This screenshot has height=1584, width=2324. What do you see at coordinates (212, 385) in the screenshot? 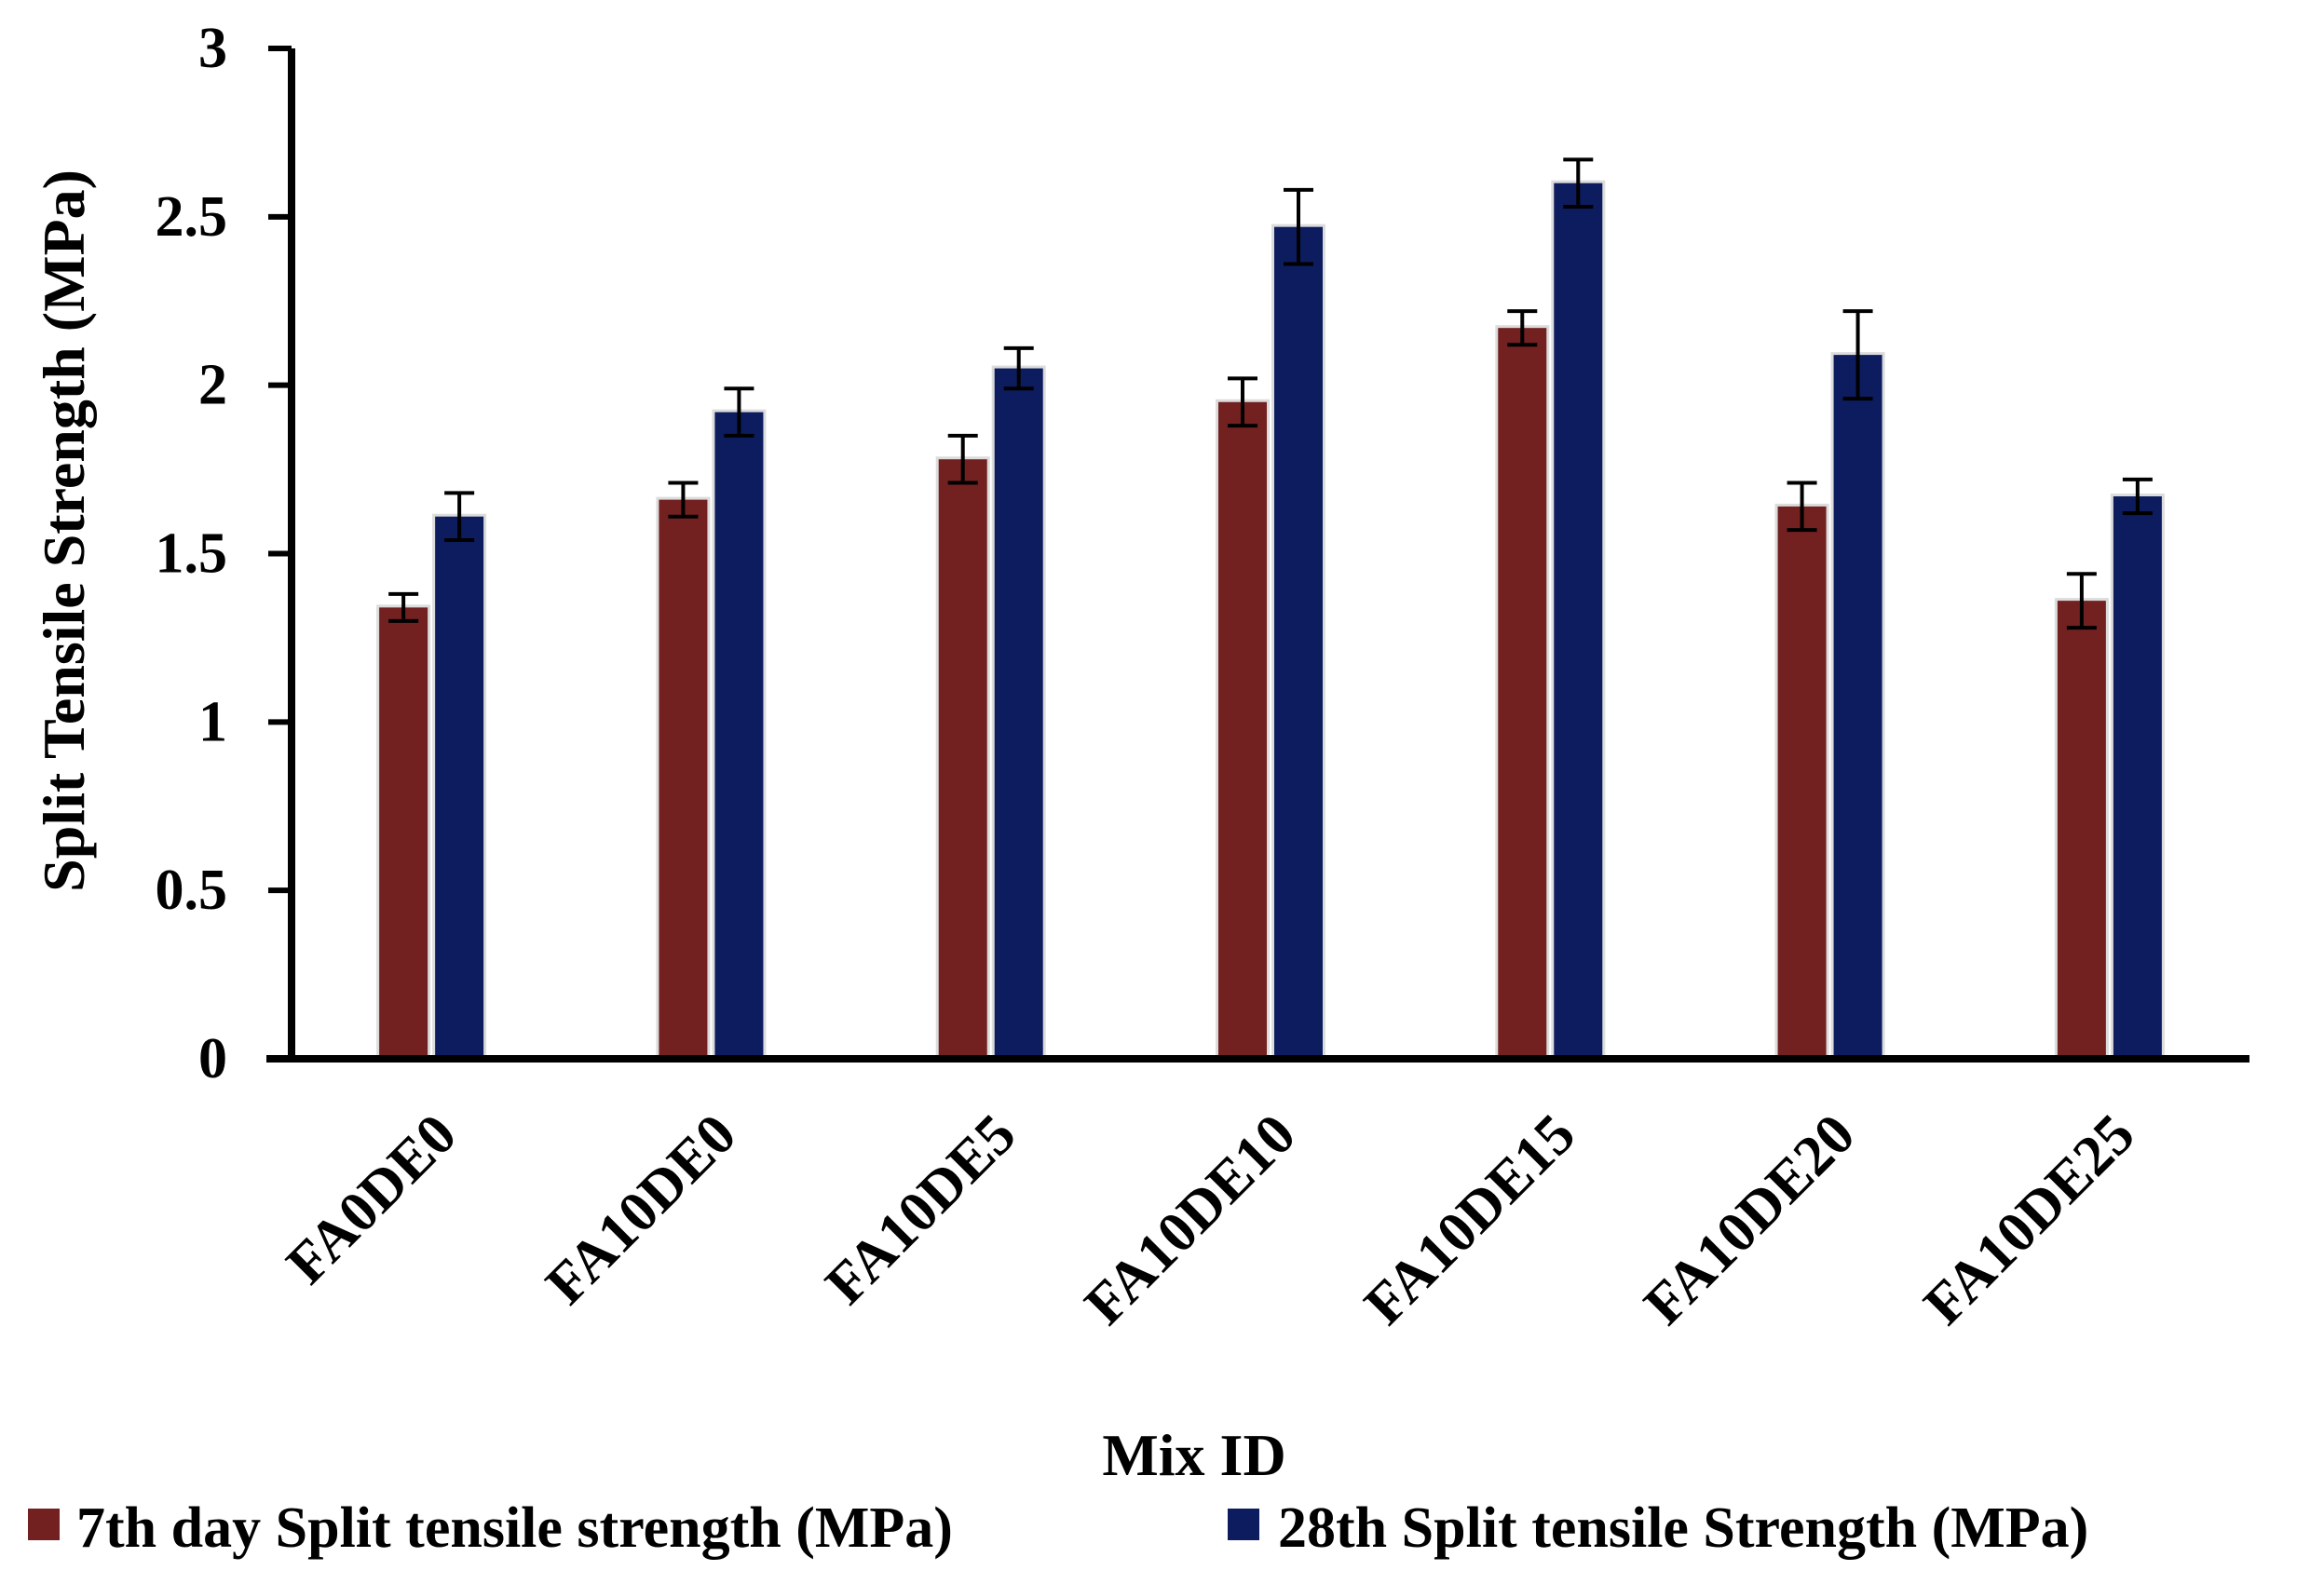
I see `y-tick-label: 2` at bounding box center [212, 385].